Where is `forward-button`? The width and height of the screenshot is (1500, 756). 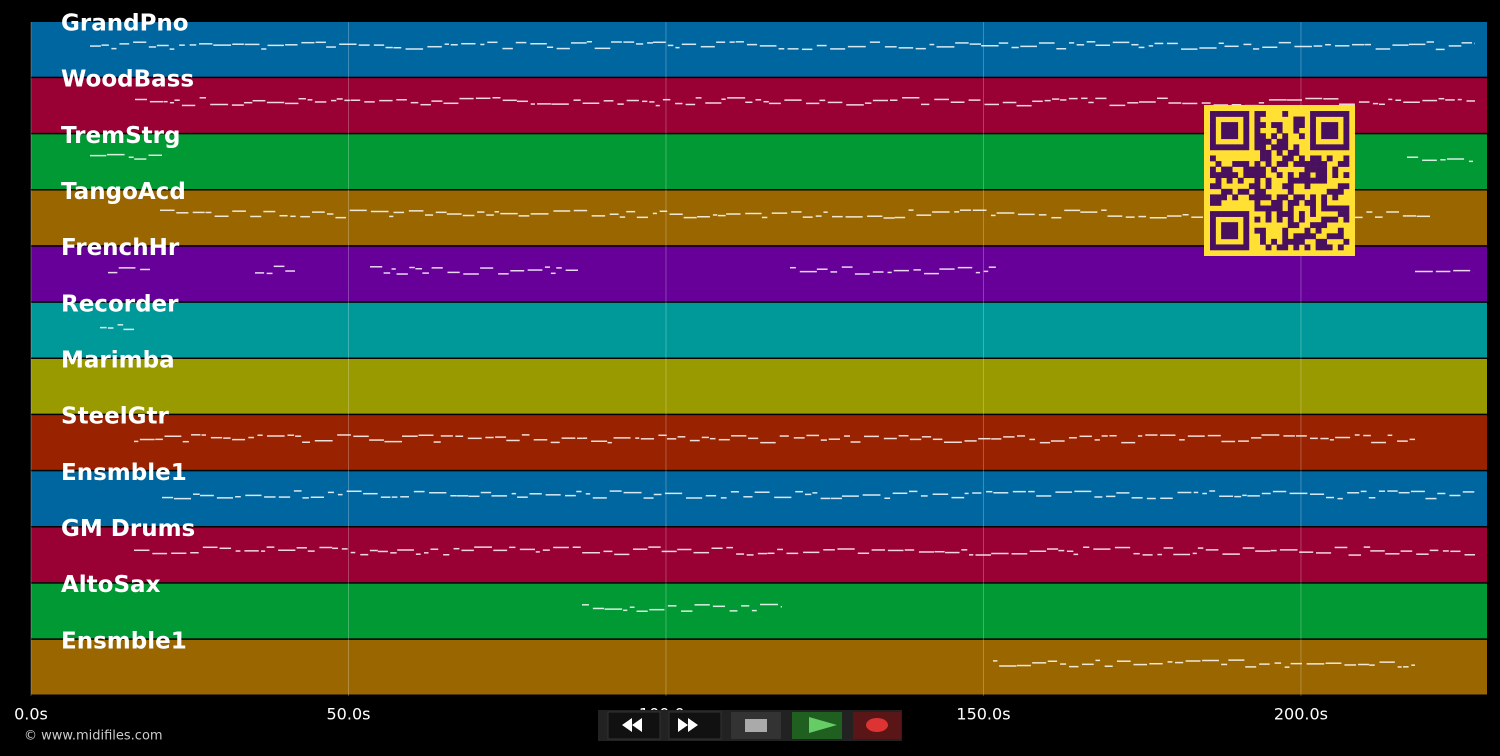
forward-button is located at coordinates (695, 725).